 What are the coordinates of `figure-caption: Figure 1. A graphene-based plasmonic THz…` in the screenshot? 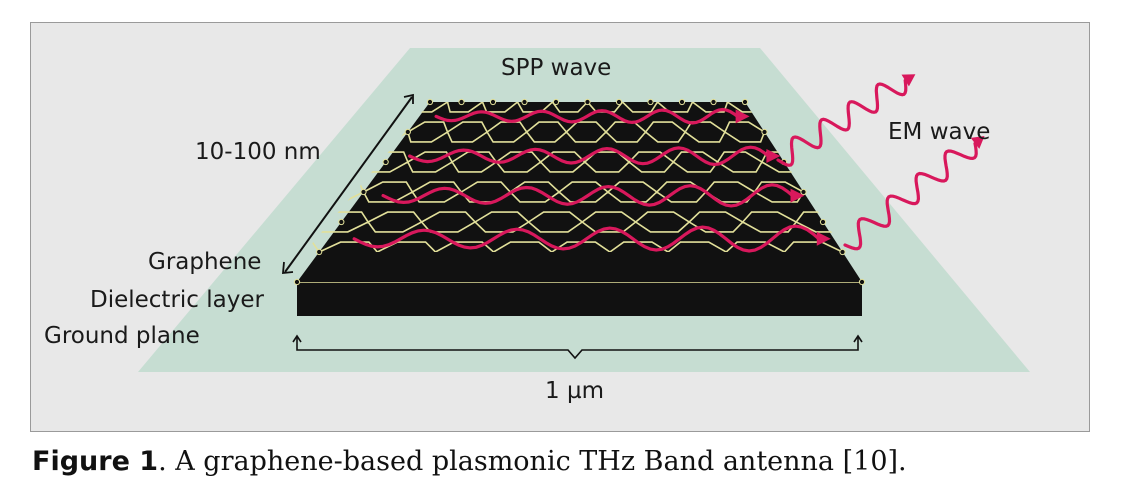 It's located at (469, 461).